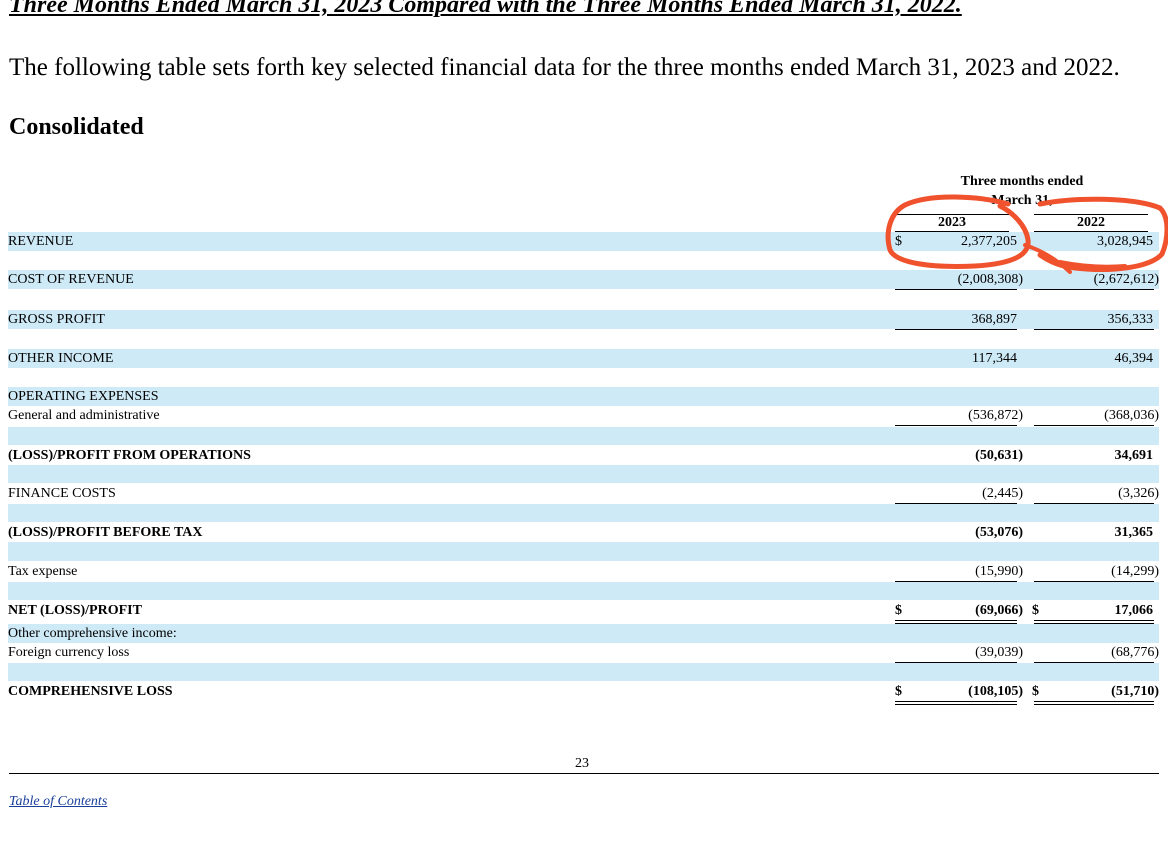 The width and height of the screenshot is (1168, 847). What do you see at coordinates (1135, 652) in the screenshot?
I see `value-2022: (68,776)` at bounding box center [1135, 652].